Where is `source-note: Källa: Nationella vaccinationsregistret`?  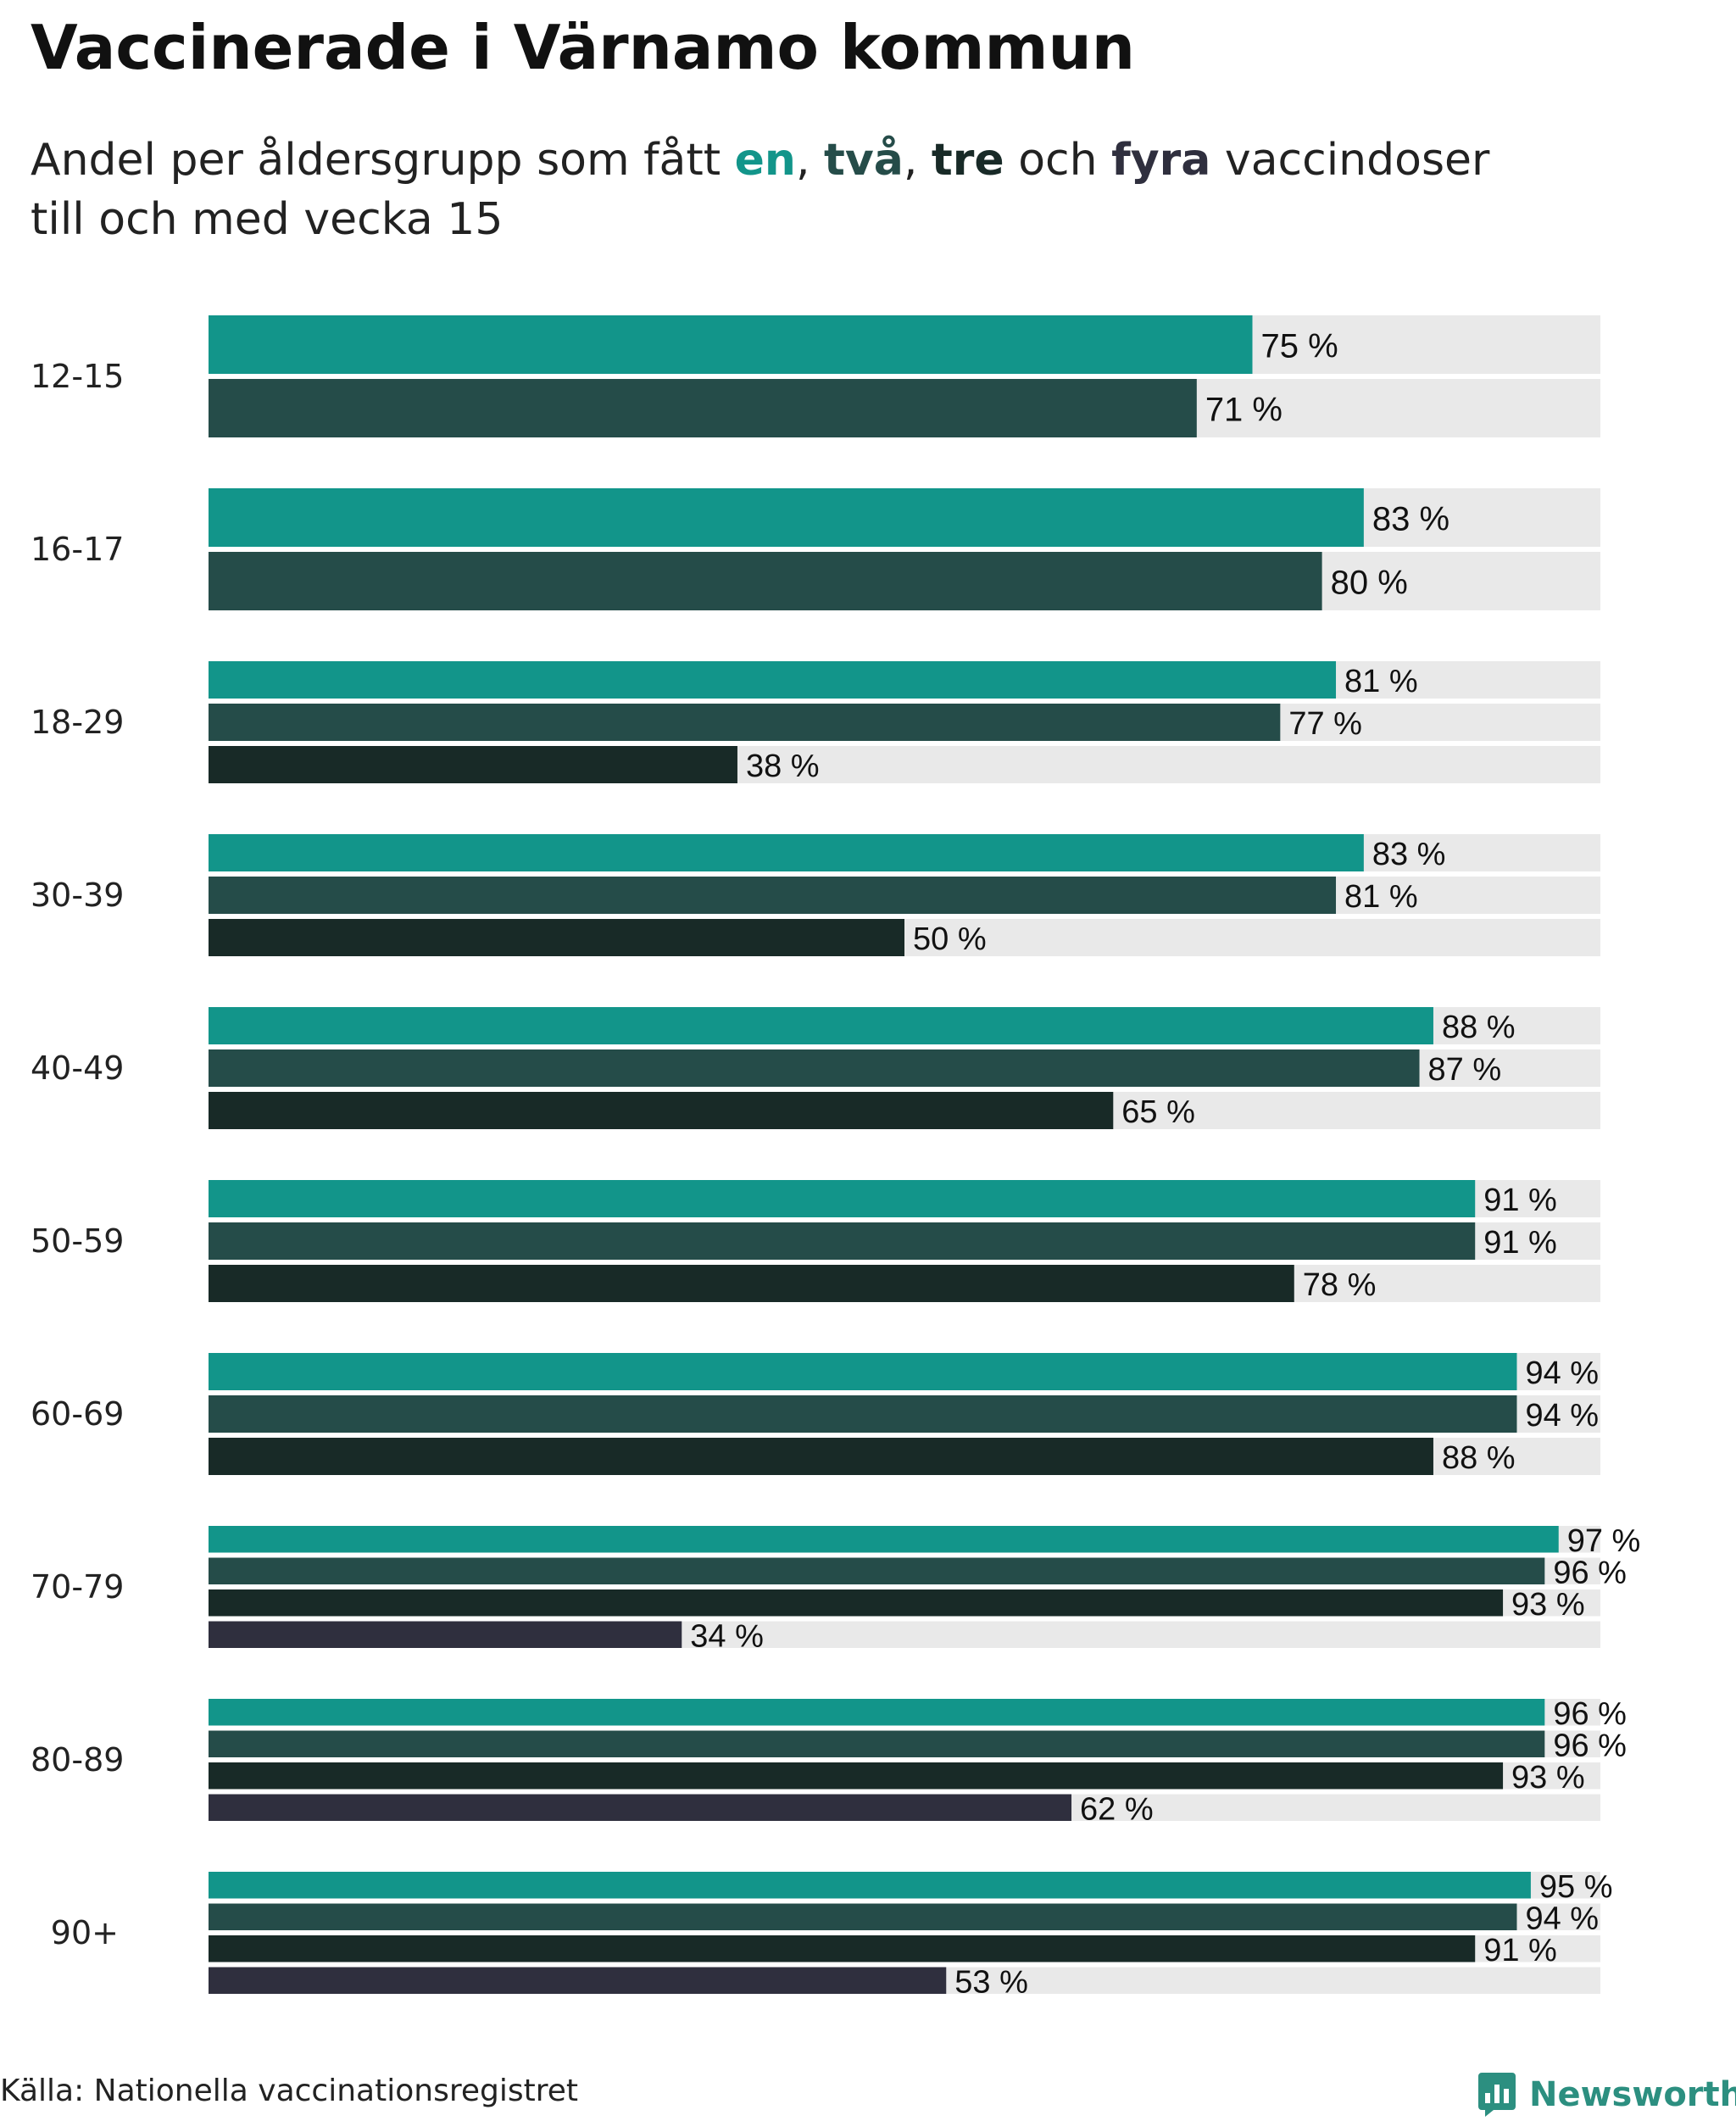
source-note: Källa: Nationella vaccinationsregistret is located at coordinates (289, 2091).